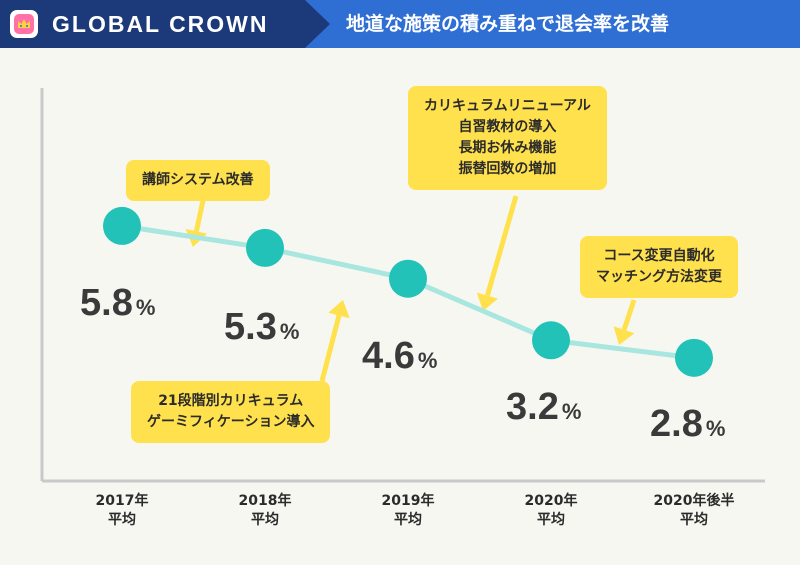  Describe the element at coordinates (106, 303) in the screenshot. I see `data-label-value: 5.8` at that location.